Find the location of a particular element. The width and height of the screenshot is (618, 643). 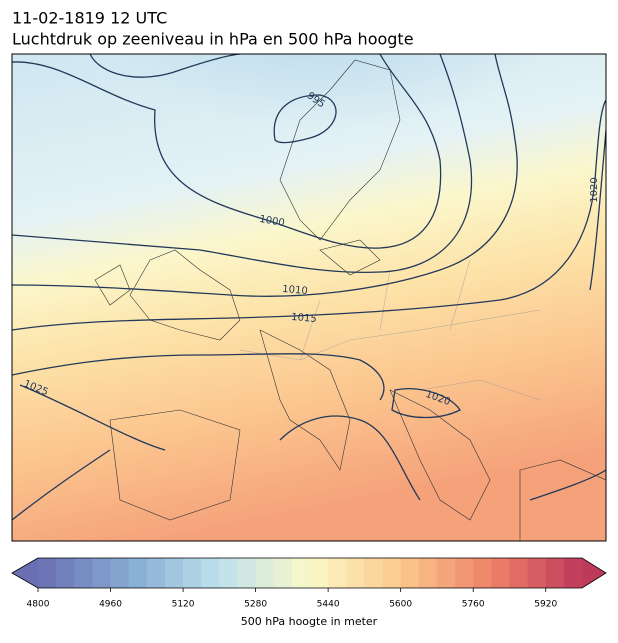

isobar-label: 1015 is located at coordinates (304, 318).